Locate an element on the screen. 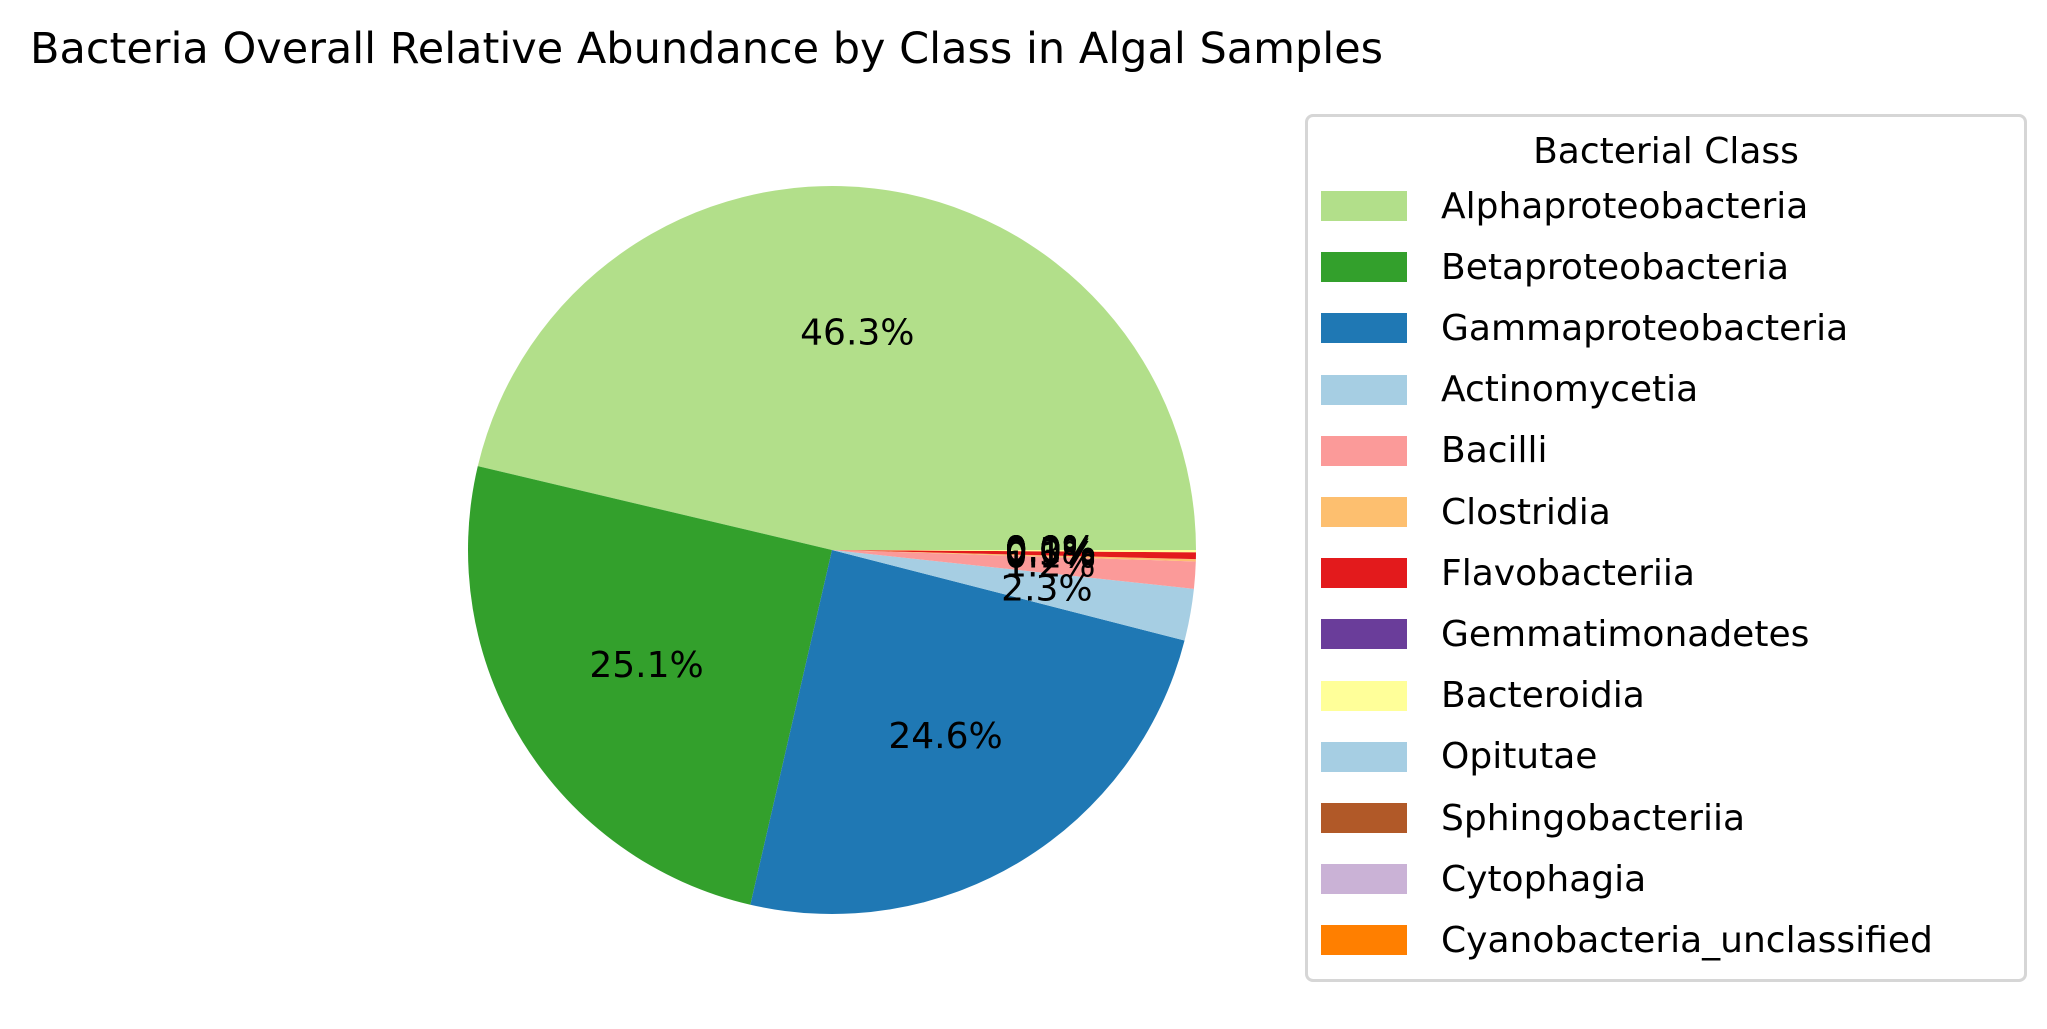 The image size is (2047, 1029). legend-item-alphaproteobacteria: Alphaproteobacteria is located at coordinates (1565, 206).